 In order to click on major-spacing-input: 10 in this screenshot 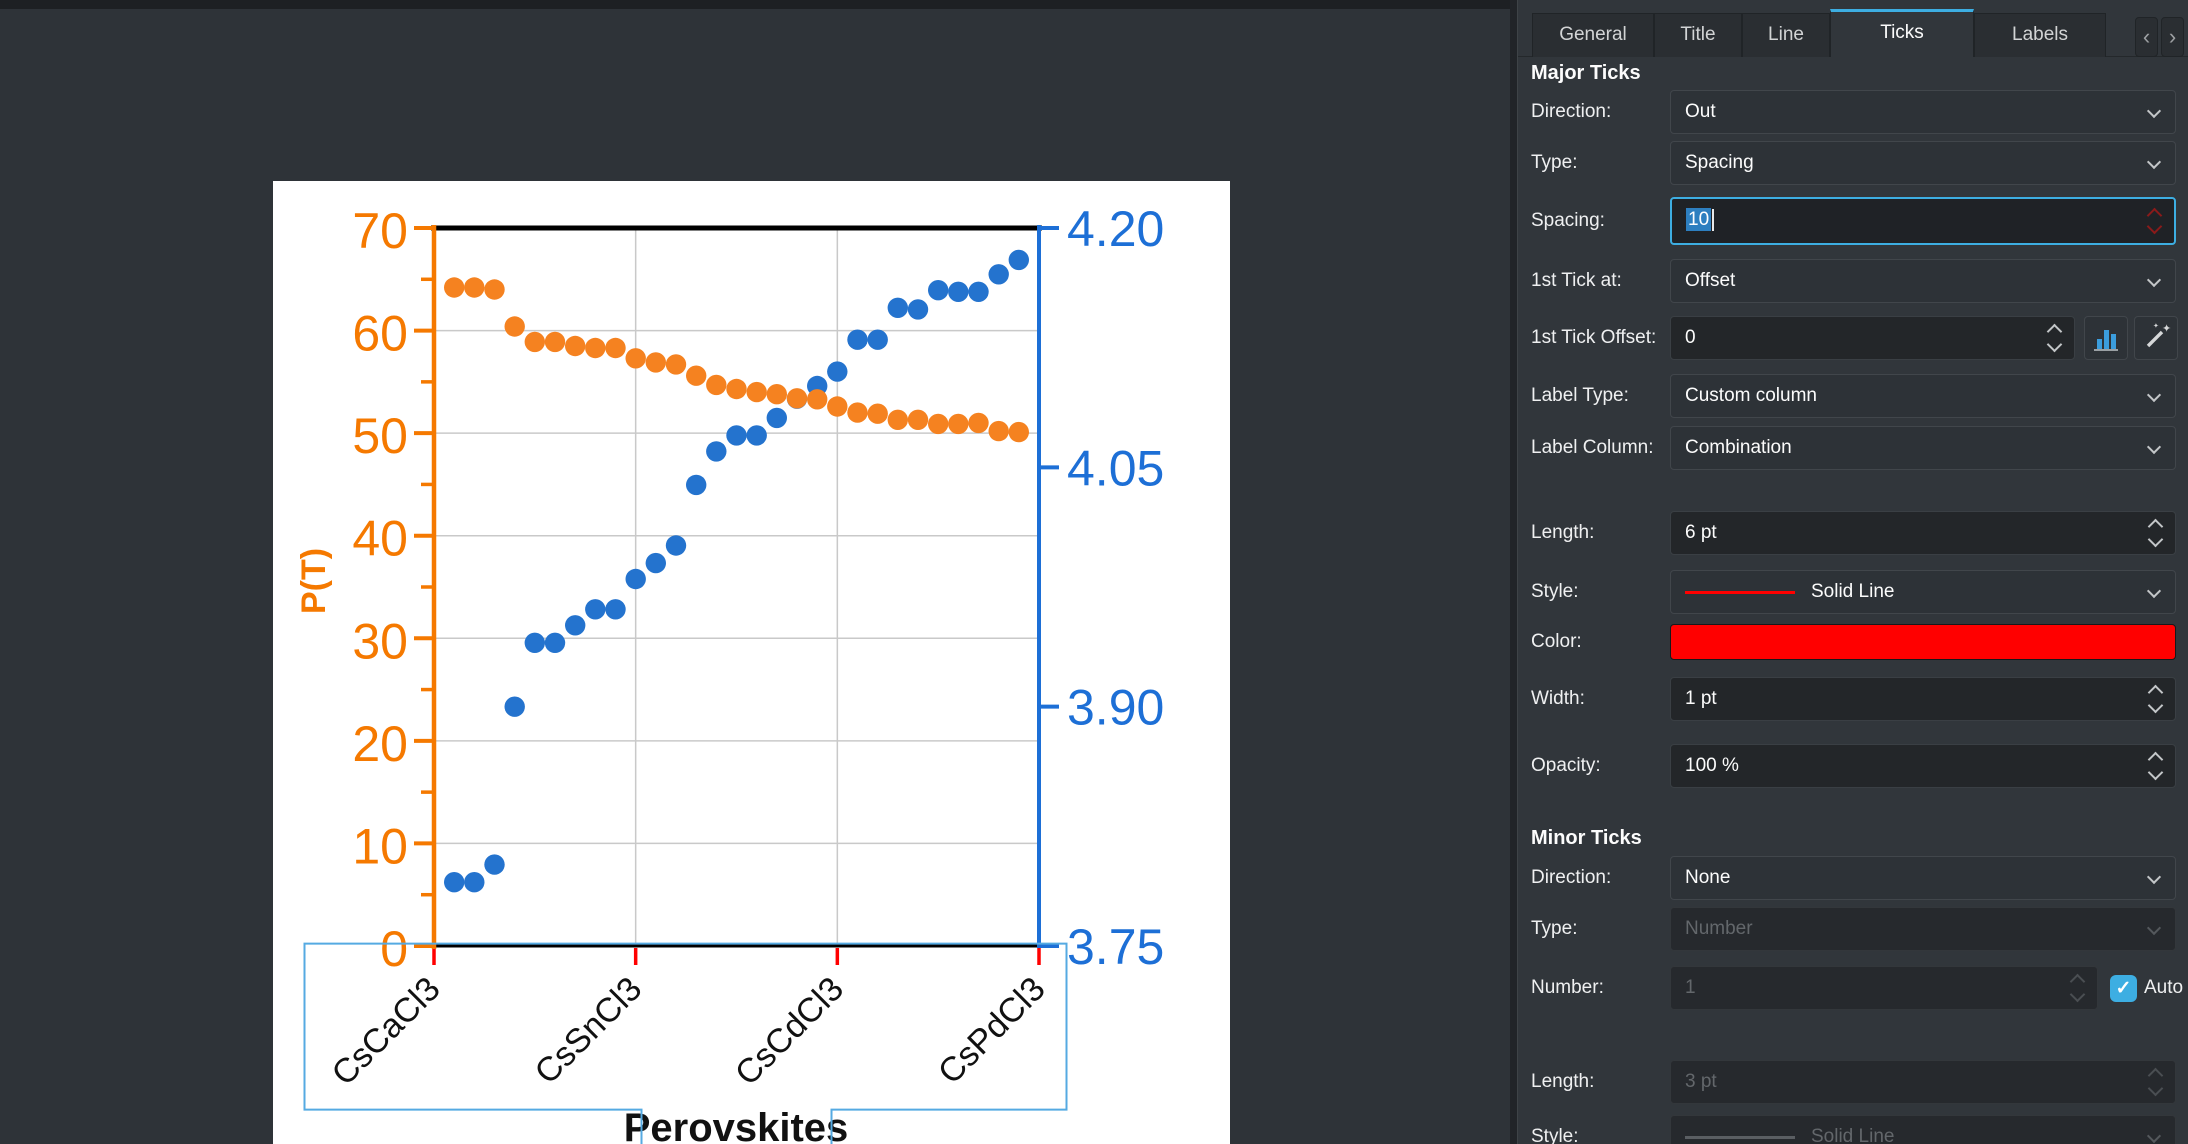, I will do `click(1923, 221)`.